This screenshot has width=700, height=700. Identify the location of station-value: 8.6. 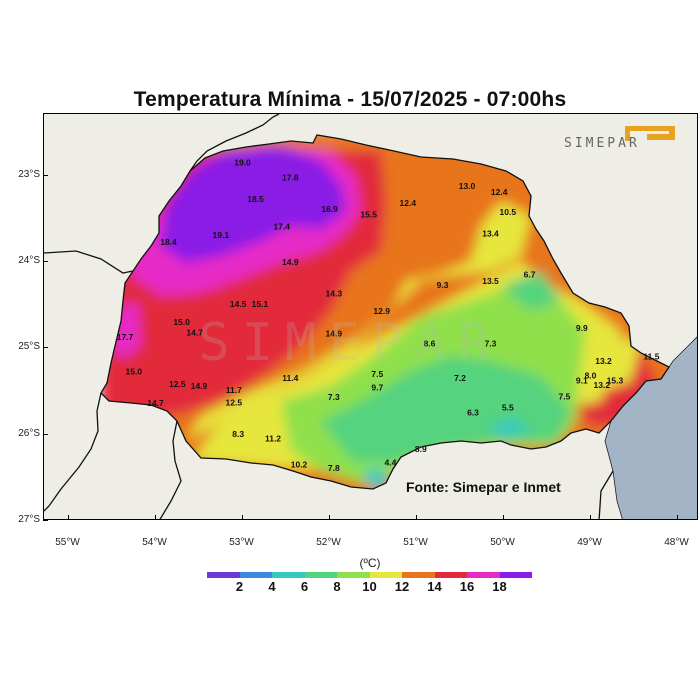
(430, 344).